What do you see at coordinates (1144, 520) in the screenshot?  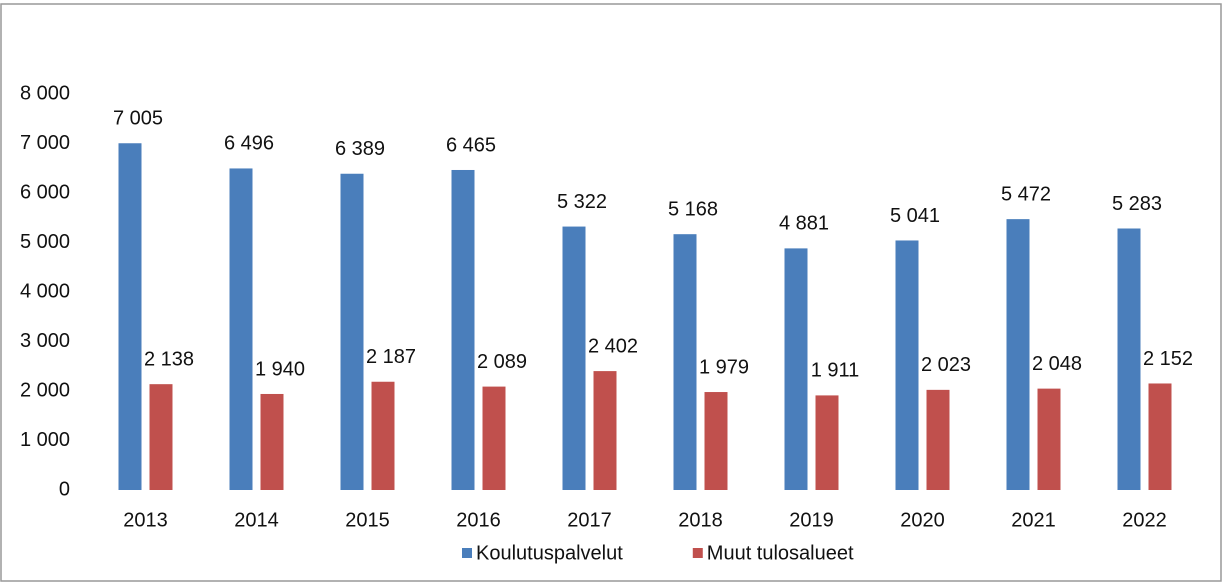 I see `x-tick-label: 2022` at bounding box center [1144, 520].